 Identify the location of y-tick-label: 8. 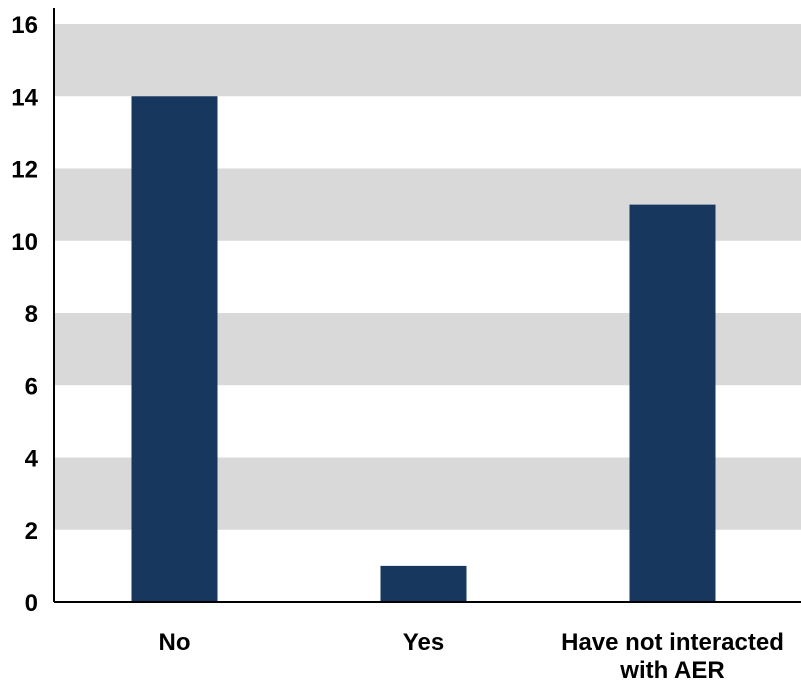
(31, 314).